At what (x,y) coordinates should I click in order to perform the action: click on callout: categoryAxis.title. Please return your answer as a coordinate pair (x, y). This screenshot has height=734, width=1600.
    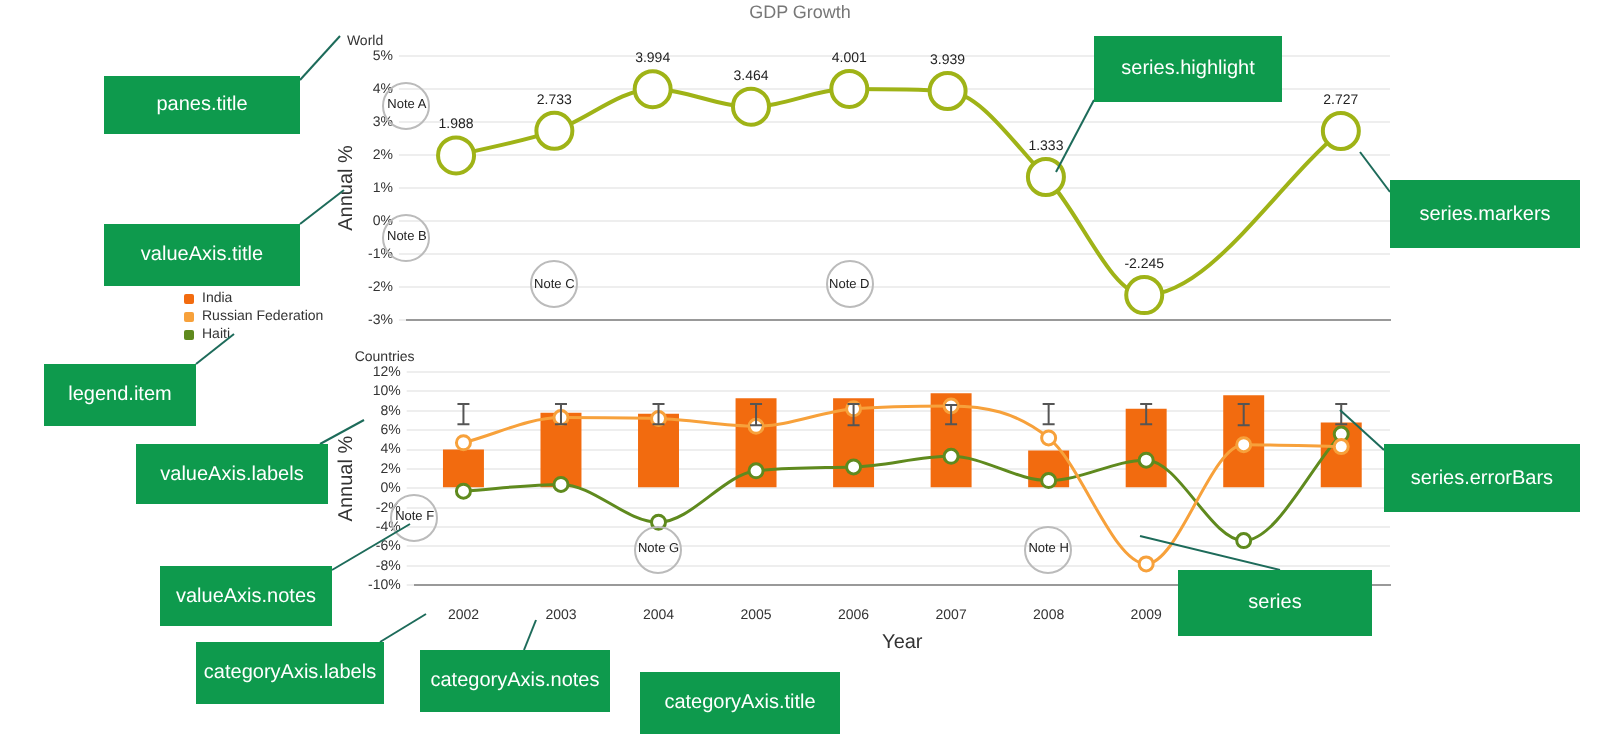
    Looking at the image, I should click on (740, 703).